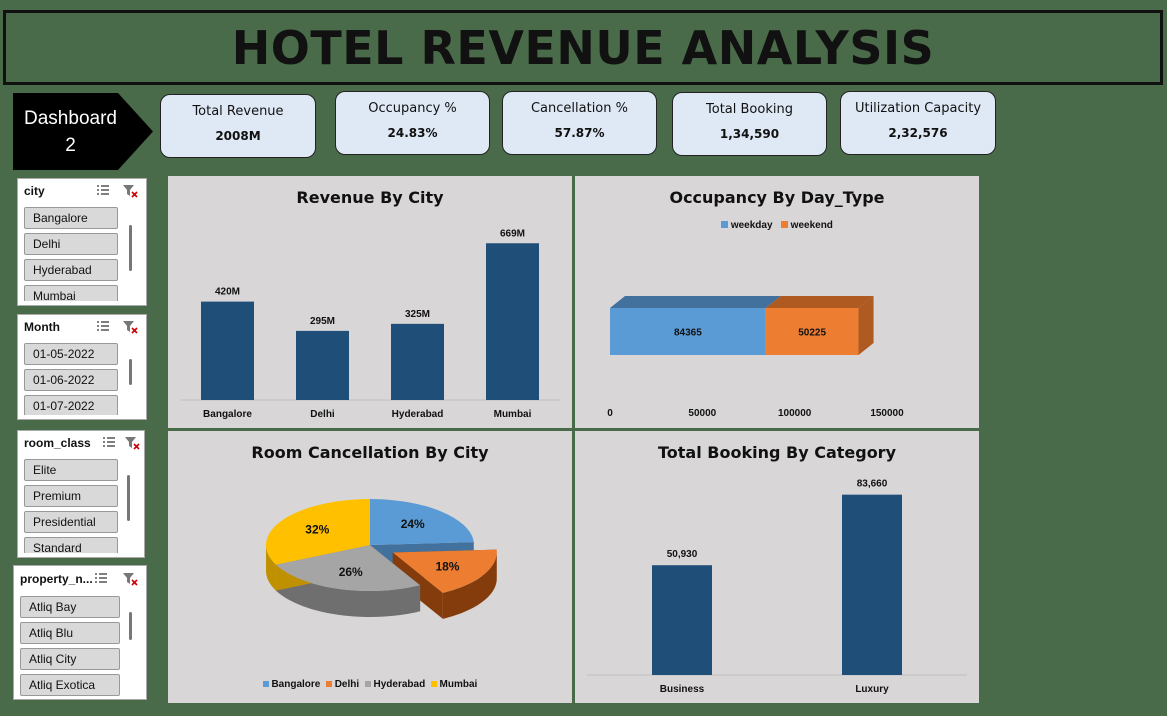  I want to click on slicer-month: Month 01-05-2022 01-06-2022 01-07-2022, so click(82, 367).